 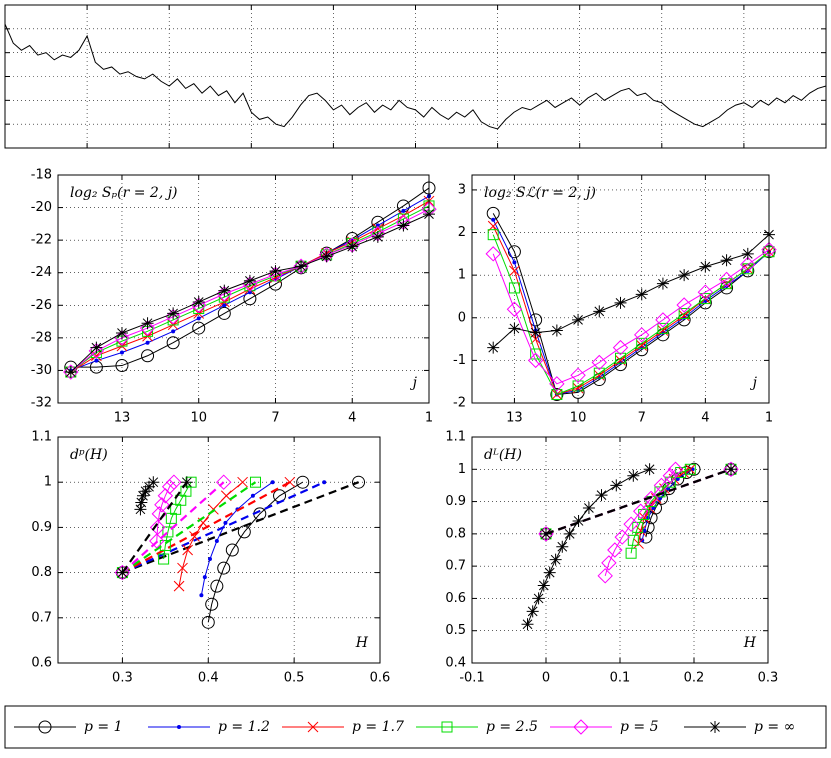 I want to click on series-line, so click(x=236, y=538).